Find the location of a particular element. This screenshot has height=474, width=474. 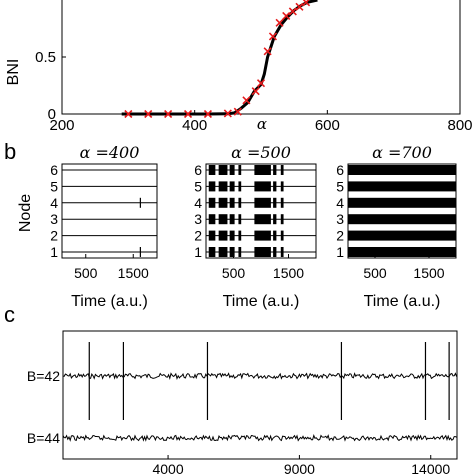

panel-c-letter: c is located at coordinates (9, 314).